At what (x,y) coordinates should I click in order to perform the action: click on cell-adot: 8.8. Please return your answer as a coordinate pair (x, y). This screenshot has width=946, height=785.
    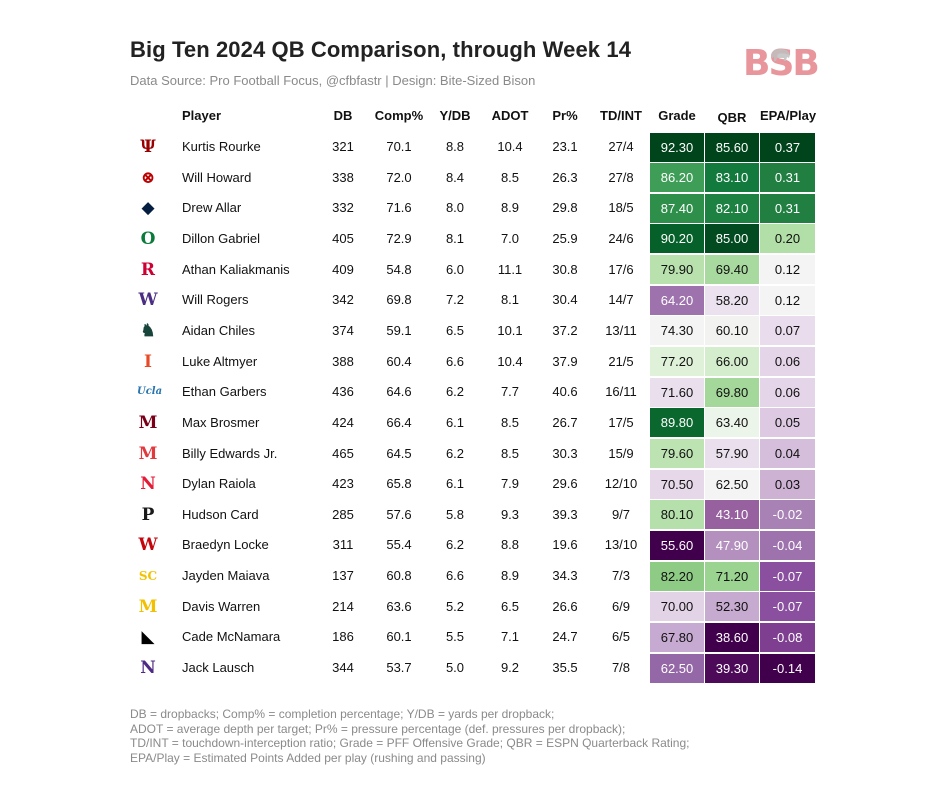
    Looking at the image, I should click on (510, 545).